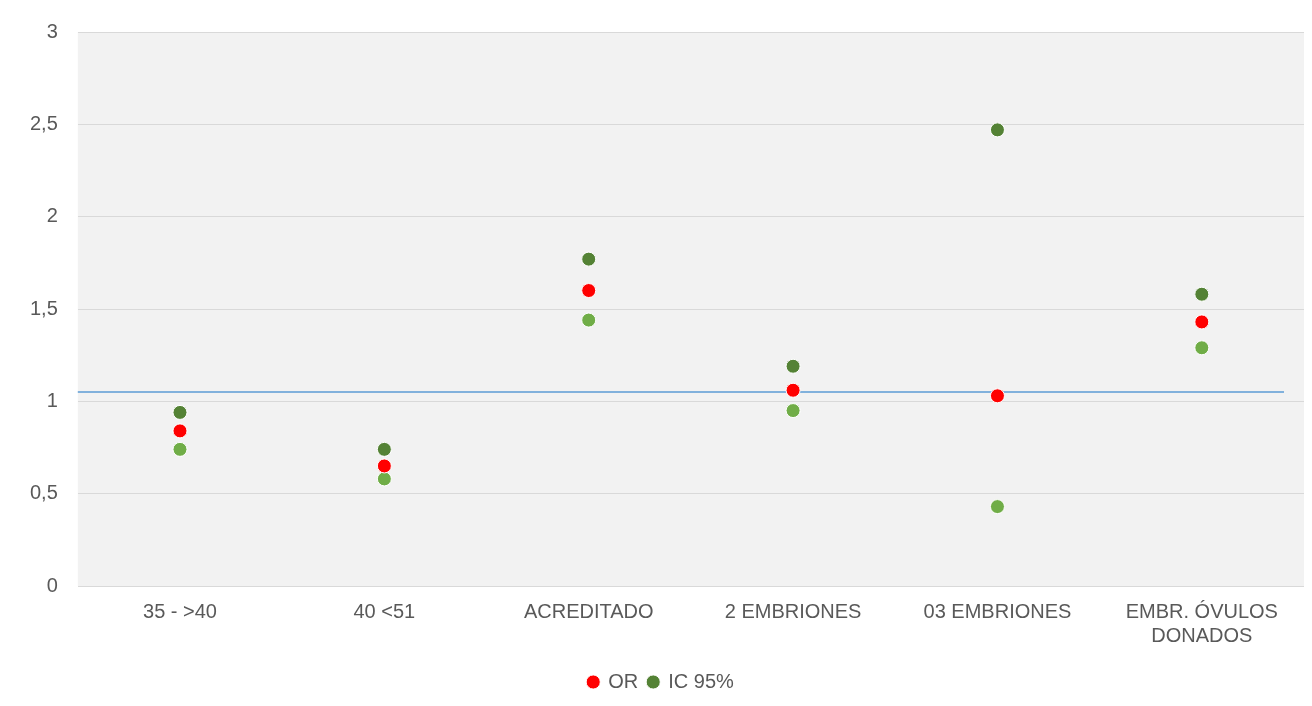 The width and height of the screenshot is (1312, 706). What do you see at coordinates (793, 610) in the screenshot?
I see `x-tick-label: 2 EMBRIONES` at bounding box center [793, 610].